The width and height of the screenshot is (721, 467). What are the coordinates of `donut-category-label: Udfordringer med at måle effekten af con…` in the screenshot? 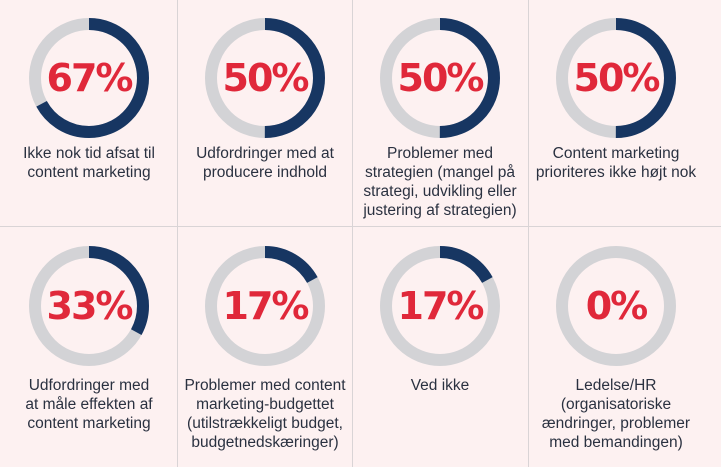 It's located at (89, 404).